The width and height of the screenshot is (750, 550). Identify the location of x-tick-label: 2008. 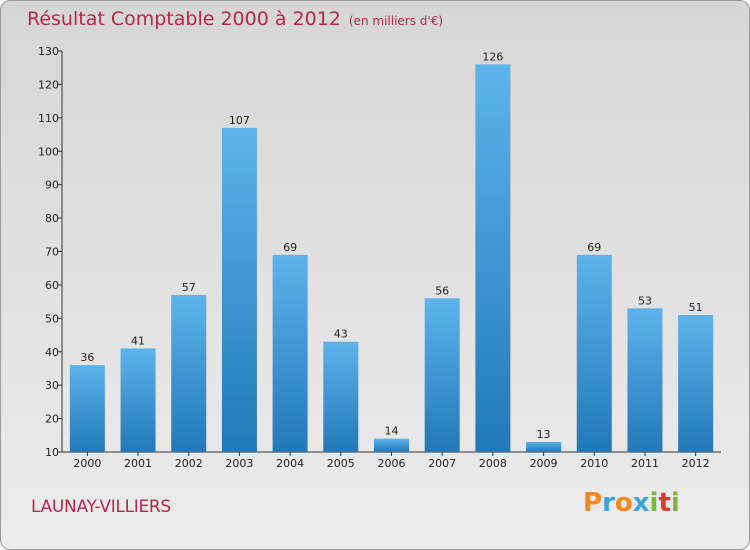
(493, 463).